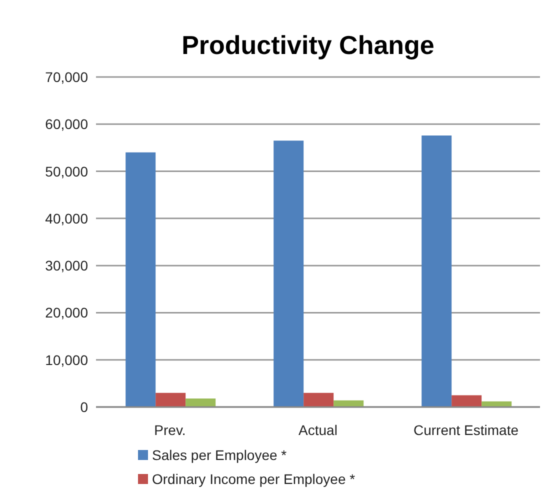 The width and height of the screenshot is (556, 504). I want to click on y-tick-label: 70,000, so click(66, 76).